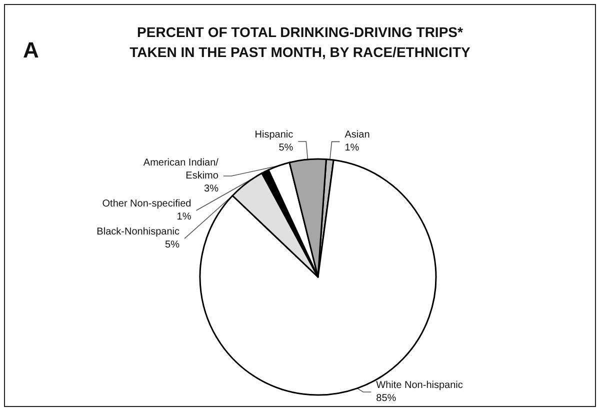  Describe the element at coordinates (419, 385) in the screenshot. I see `slice-label: White Non-hispanic` at that location.